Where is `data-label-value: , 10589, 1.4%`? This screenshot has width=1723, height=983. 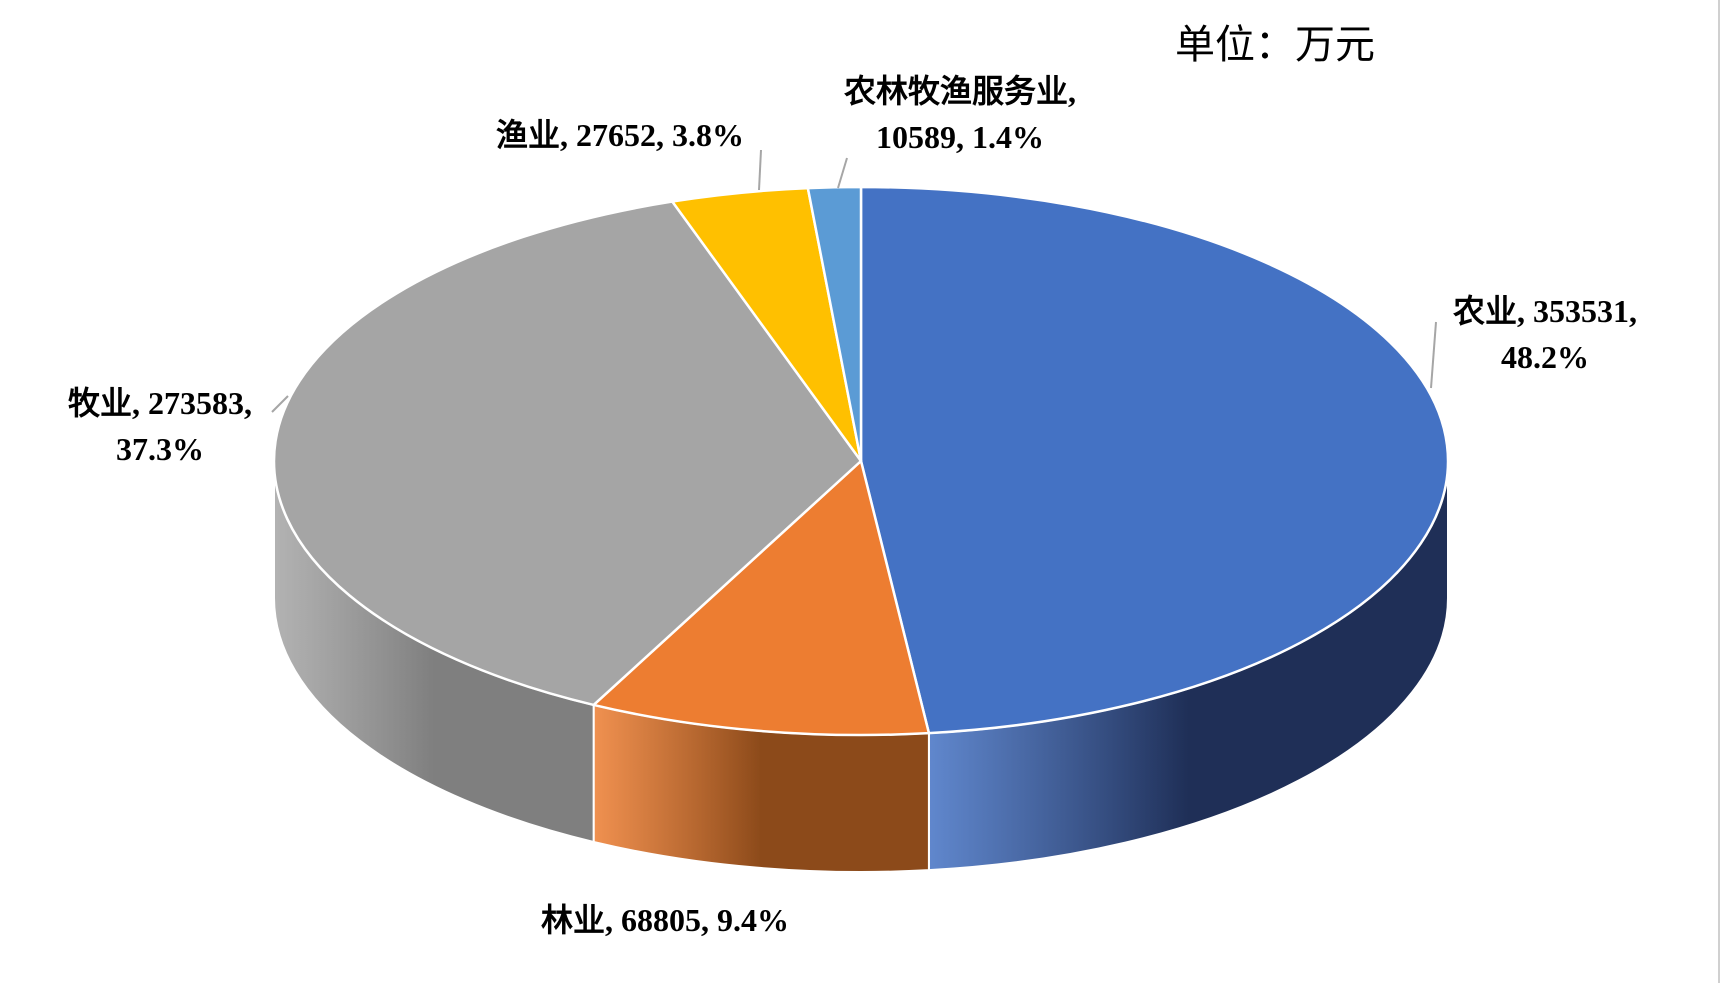 data-label-value: , 10589, 1.4% is located at coordinates (976, 114).